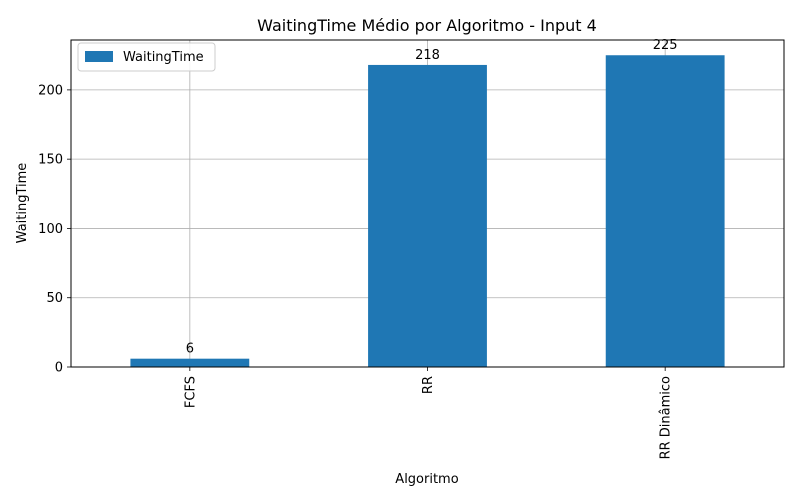 This screenshot has height=500, width=800. What do you see at coordinates (22, 203) in the screenshot?
I see `y-axis-label: WaitingTime` at bounding box center [22, 203].